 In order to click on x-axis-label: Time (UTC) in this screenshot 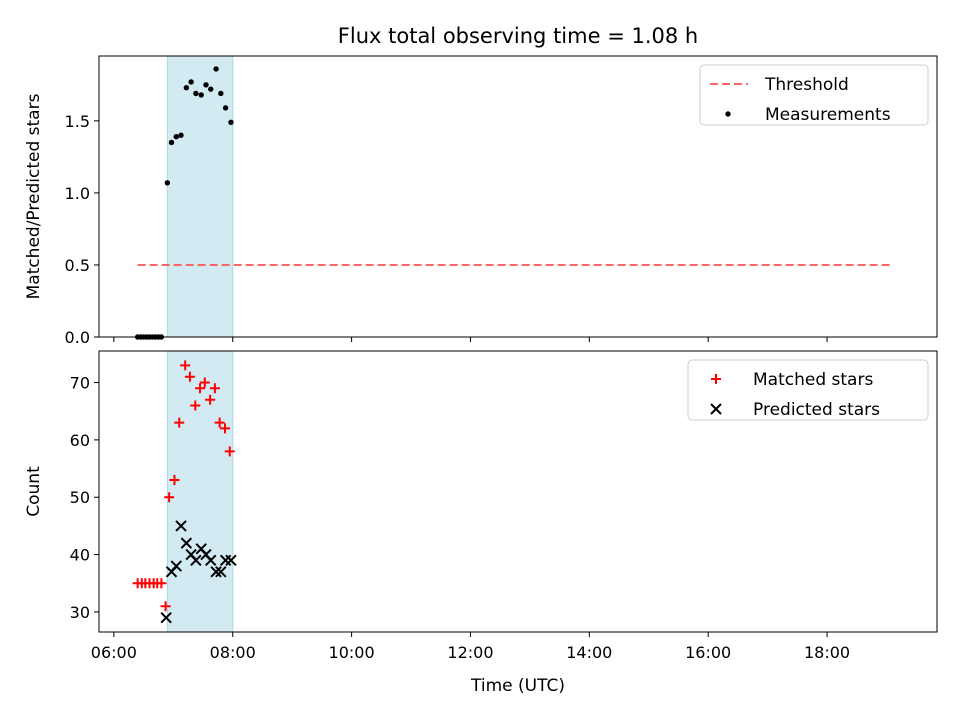, I will do `click(517, 686)`.